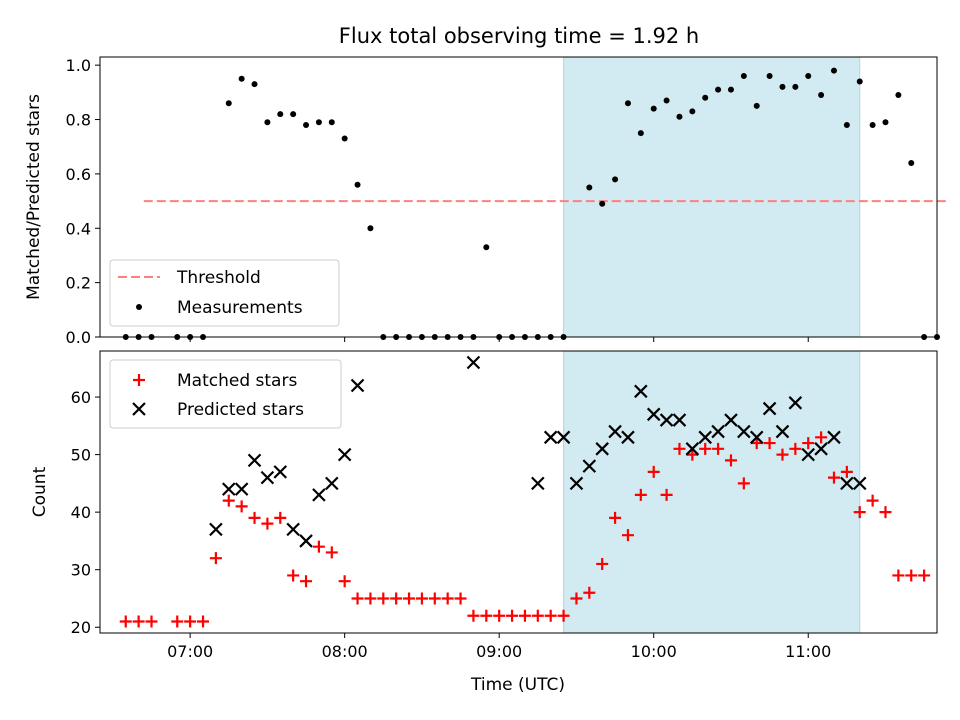  What do you see at coordinates (517, 685) in the screenshot?
I see `x-axis-label: Time (UTC)` at bounding box center [517, 685].